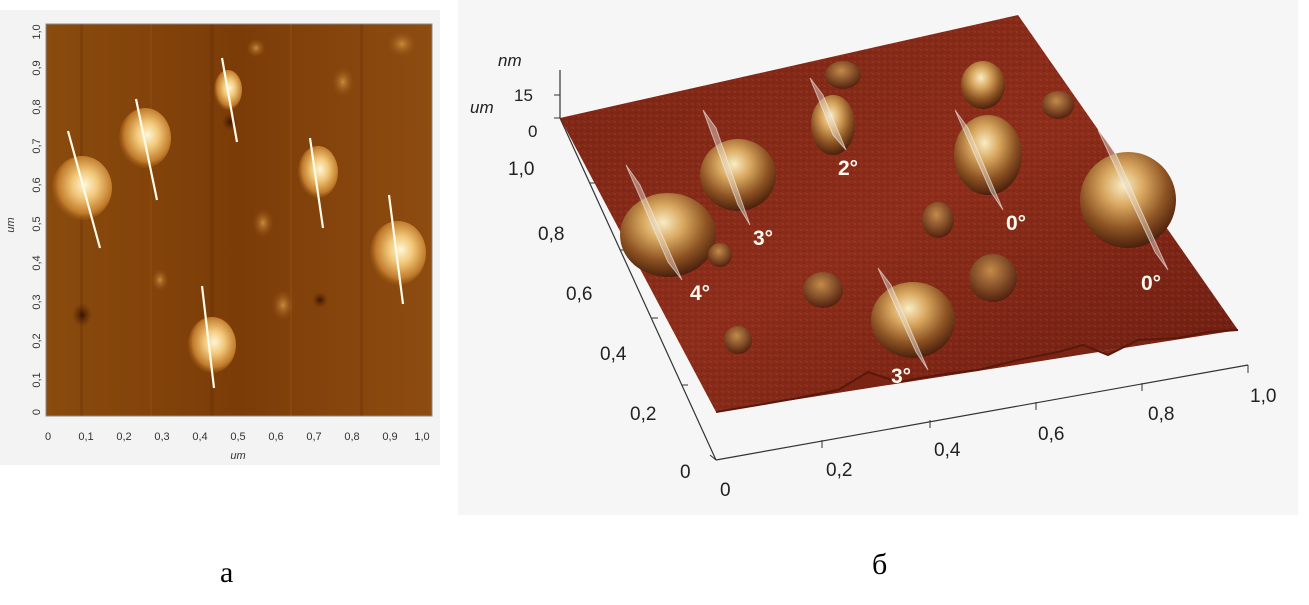 Image resolution: width=1309 pixels, height=605 pixels. What do you see at coordinates (237, 456) in the screenshot?
I see `x-axis-label: um` at bounding box center [237, 456].